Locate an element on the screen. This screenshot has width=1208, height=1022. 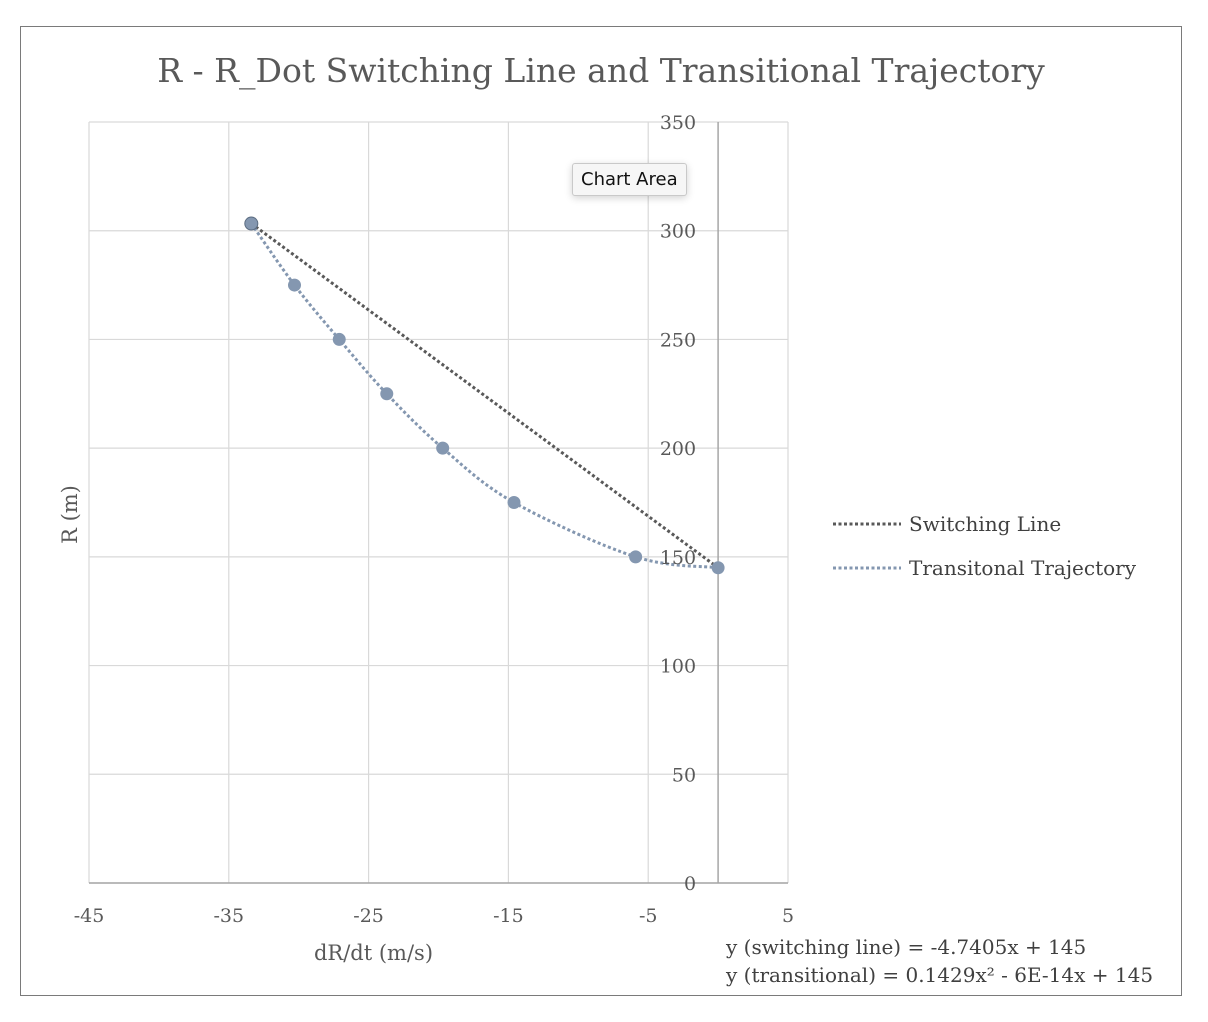
x-tick-label: -25 is located at coordinates (368, 916).